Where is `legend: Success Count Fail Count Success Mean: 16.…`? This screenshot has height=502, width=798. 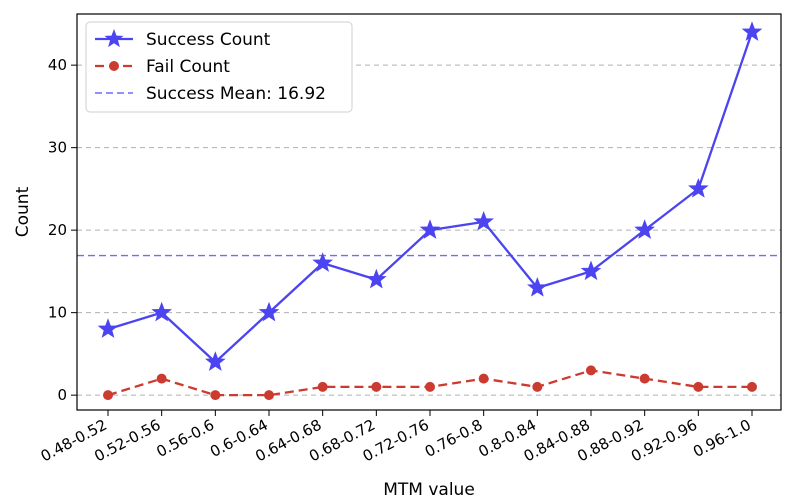 legend: Success Count Fail Count Success Mean: 16.… is located at coordinates (219, 67).